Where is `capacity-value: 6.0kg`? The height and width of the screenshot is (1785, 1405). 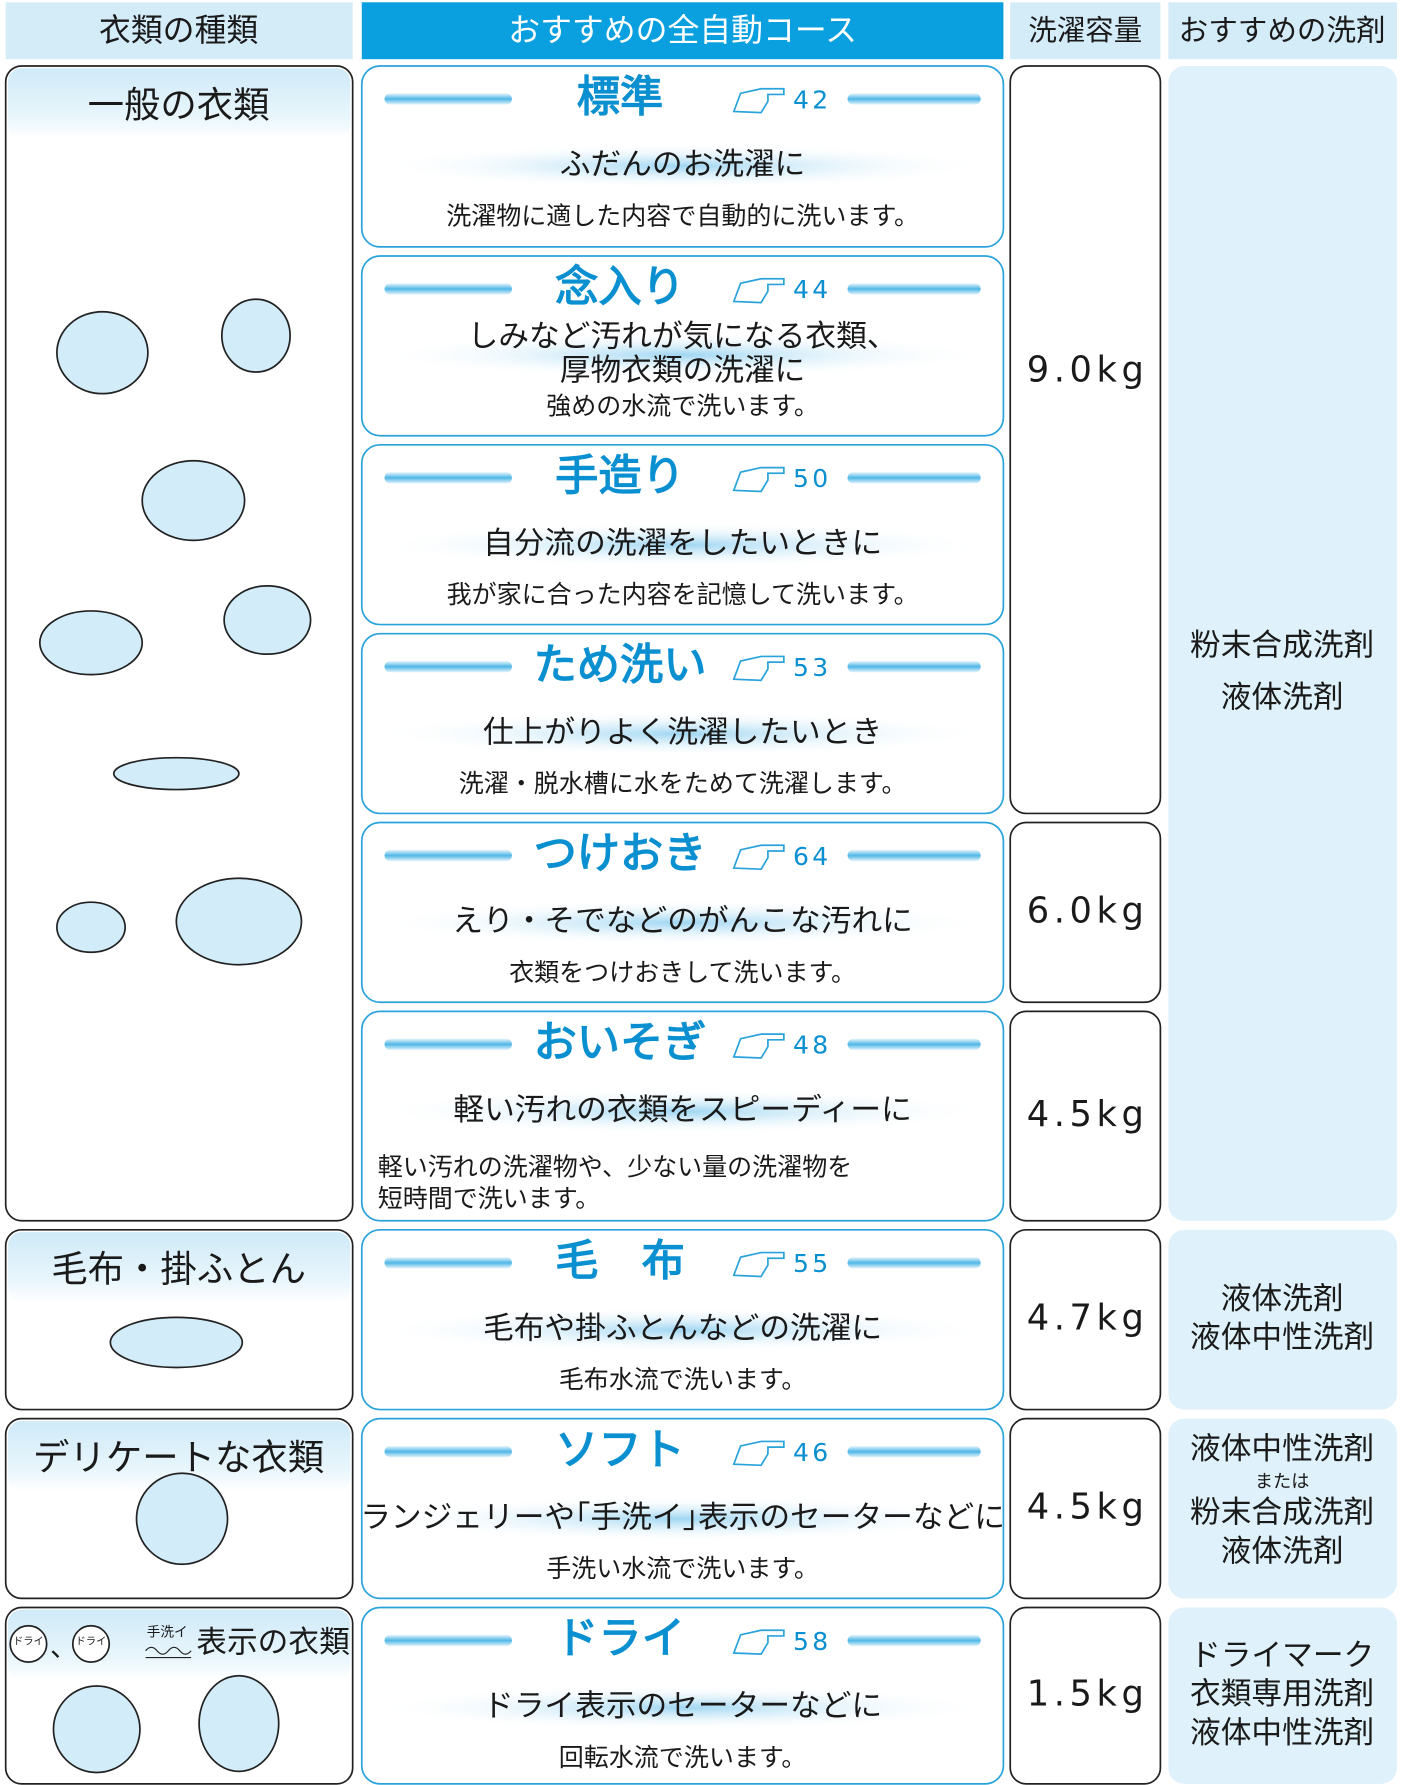 capacity-value: 6.0kg is located at coordinates (1088, 910).